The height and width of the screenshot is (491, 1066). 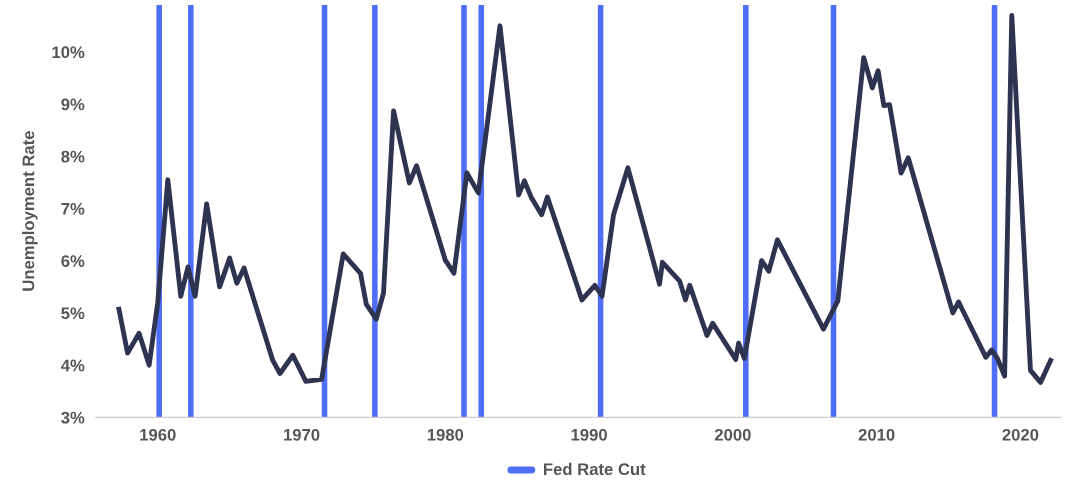 What do you see at coordinates (589, 434) in the screenshot?
I see `x-tick-label: 1990` at bounding box center [589, 434].